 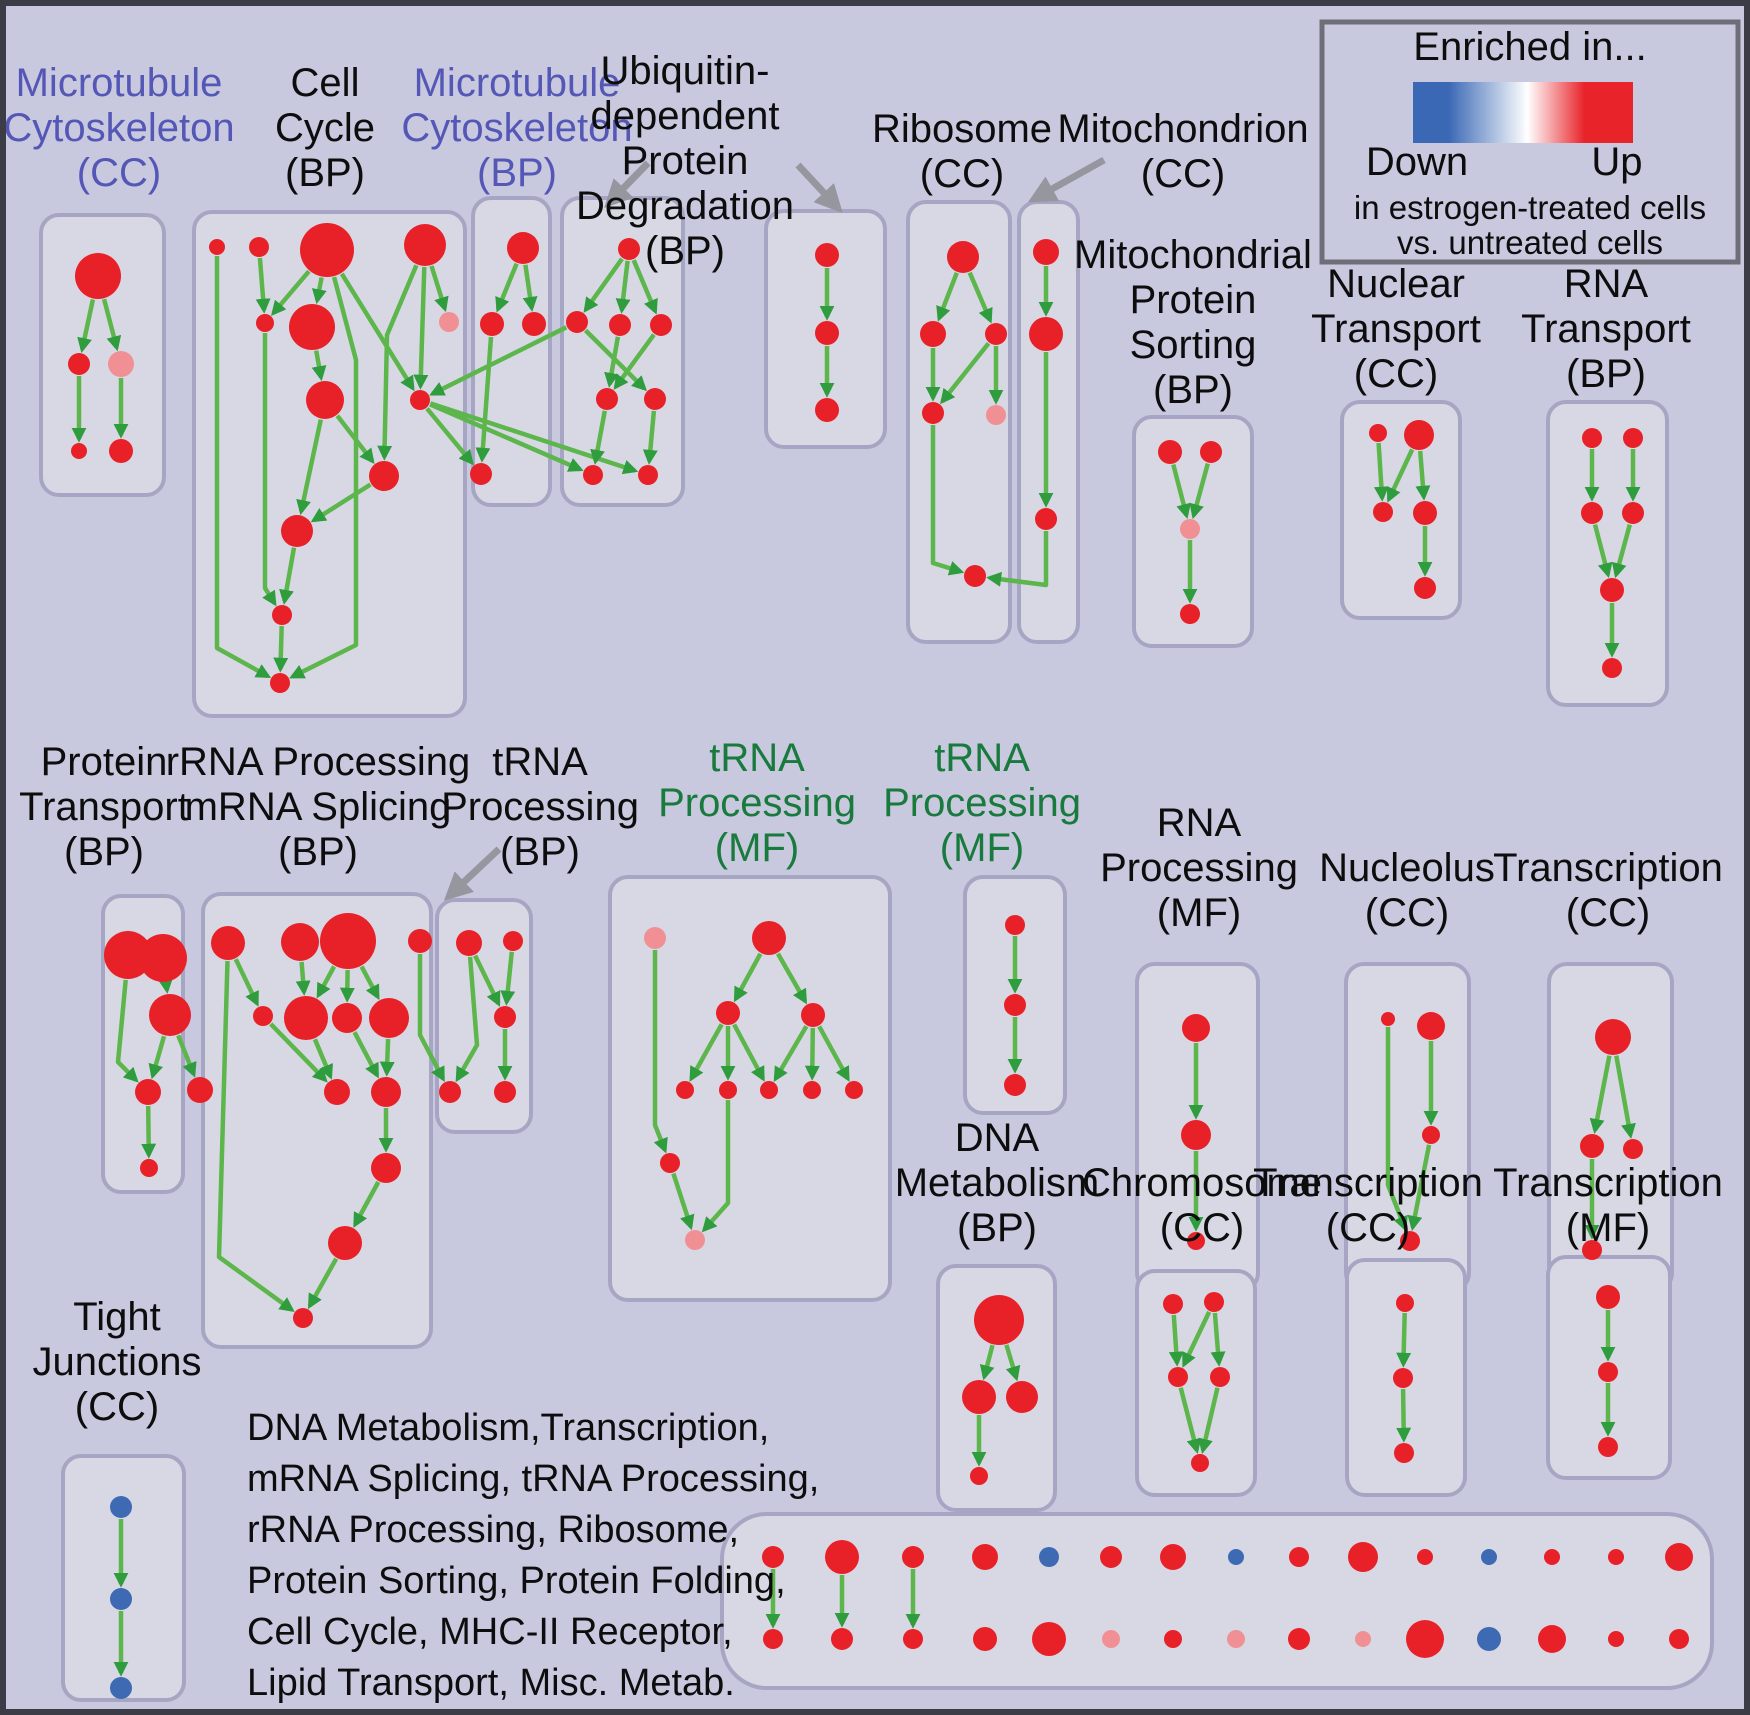 I want to click on misc-categories-text: mRNA Splicing, tRNA Processing,, so click(x=533, y=1479).